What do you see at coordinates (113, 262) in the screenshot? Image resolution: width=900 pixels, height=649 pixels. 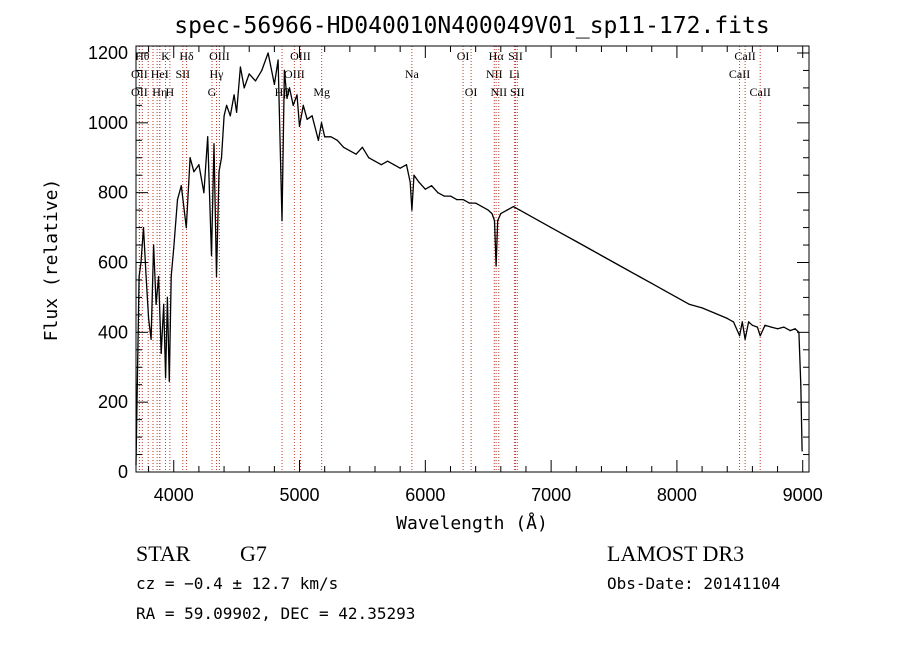 I see `y-tick-label: 600` at bounding box center [113, 262].